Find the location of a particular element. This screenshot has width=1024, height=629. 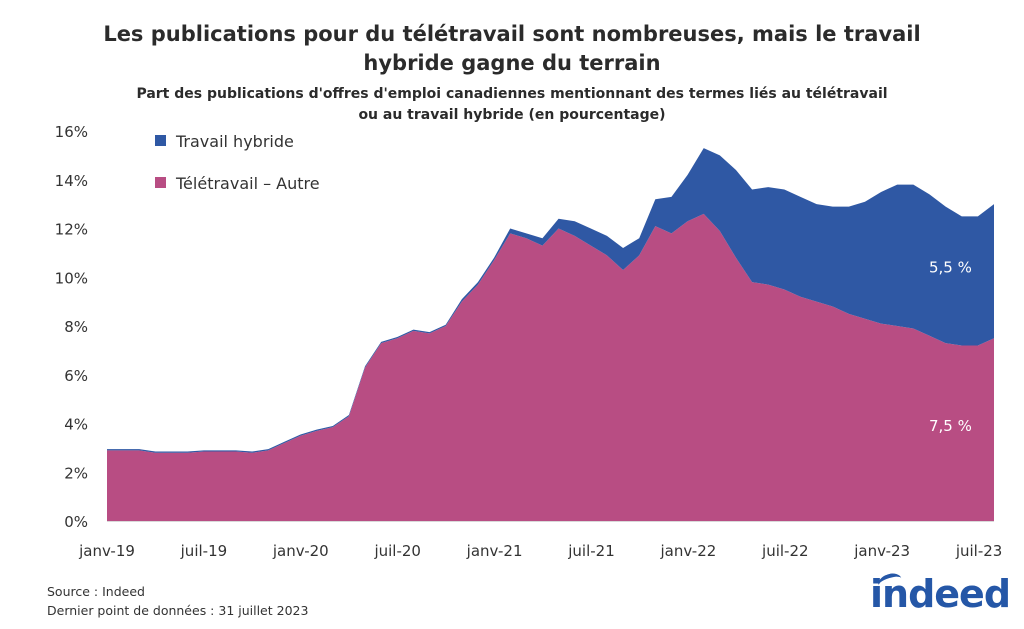

indeed-logo: indeed is located at coordinates (940, 593).